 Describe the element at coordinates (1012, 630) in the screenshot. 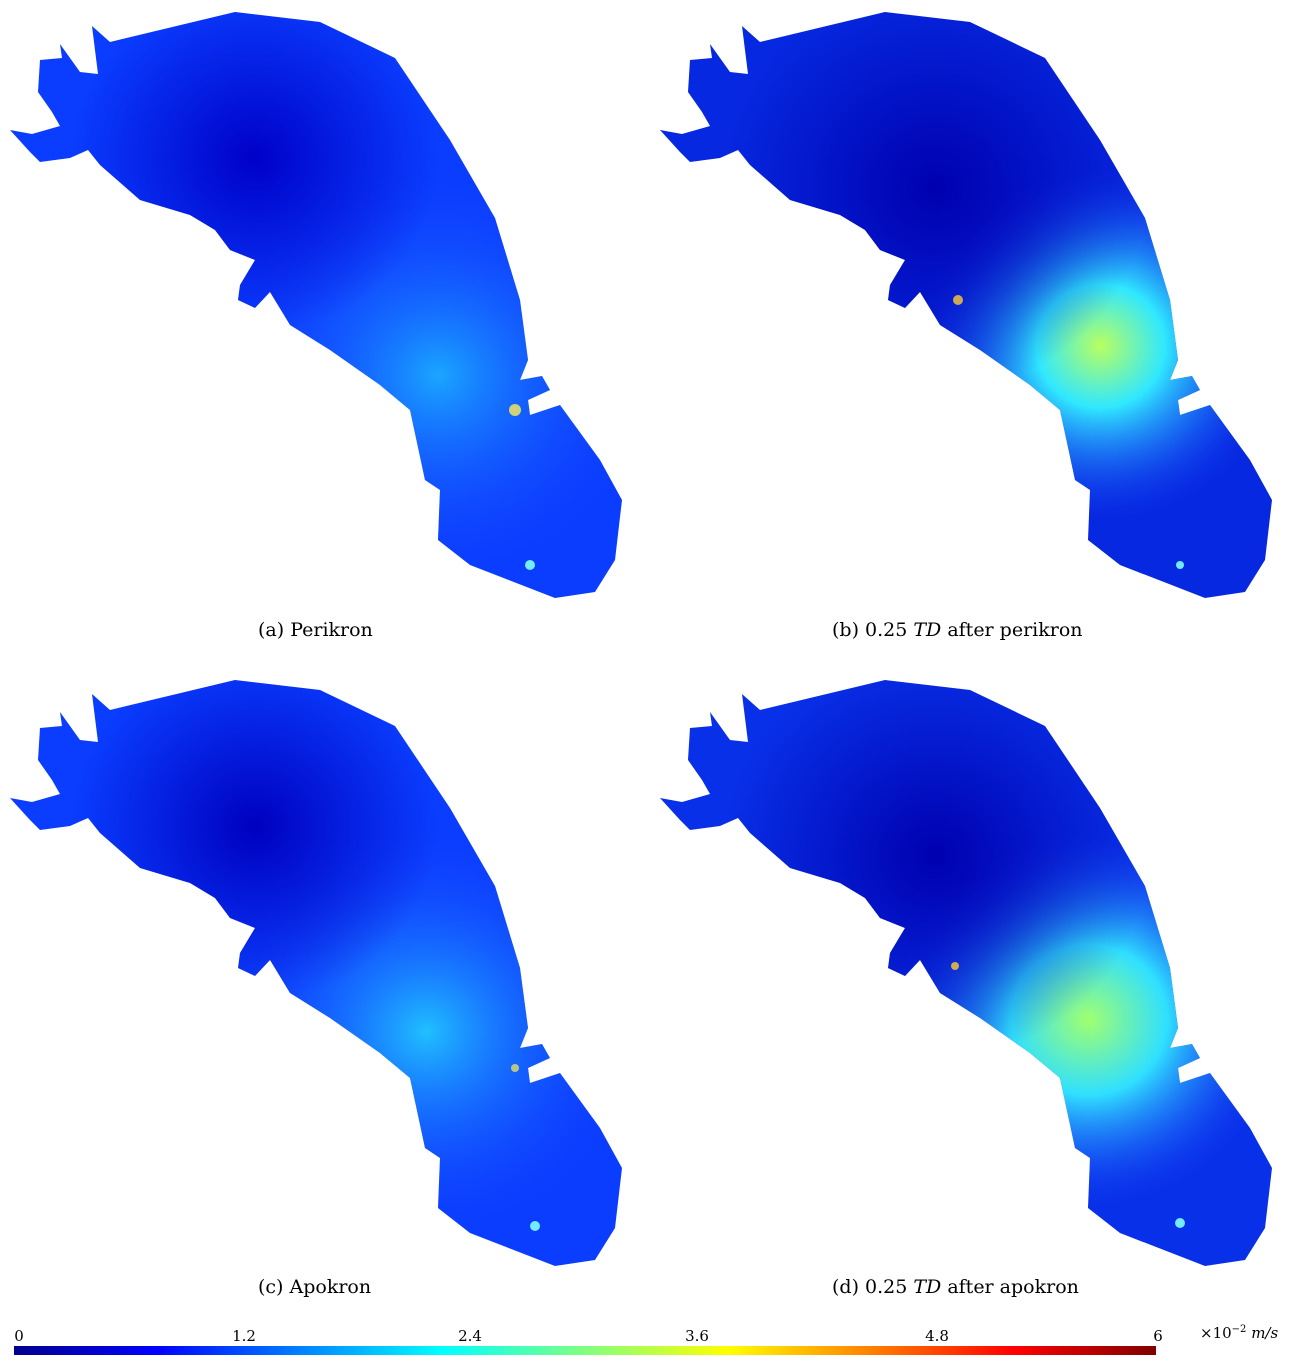

I see `caption-text-suffix: after perikron` at that location.